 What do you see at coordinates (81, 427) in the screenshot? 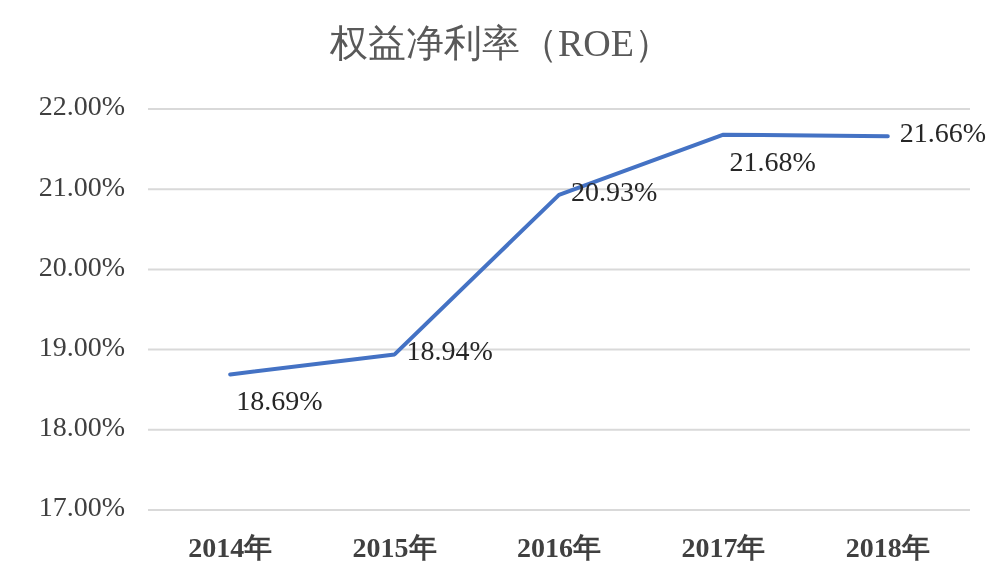
I see `y-tick-label: 18.00%` at bounding box center [81, 427].